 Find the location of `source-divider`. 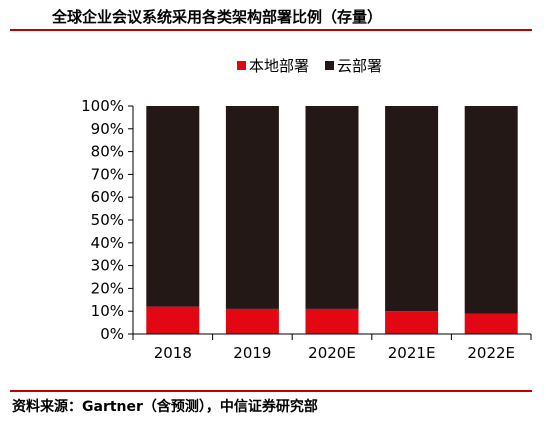

source-divider is located at coordinates (271, 391).